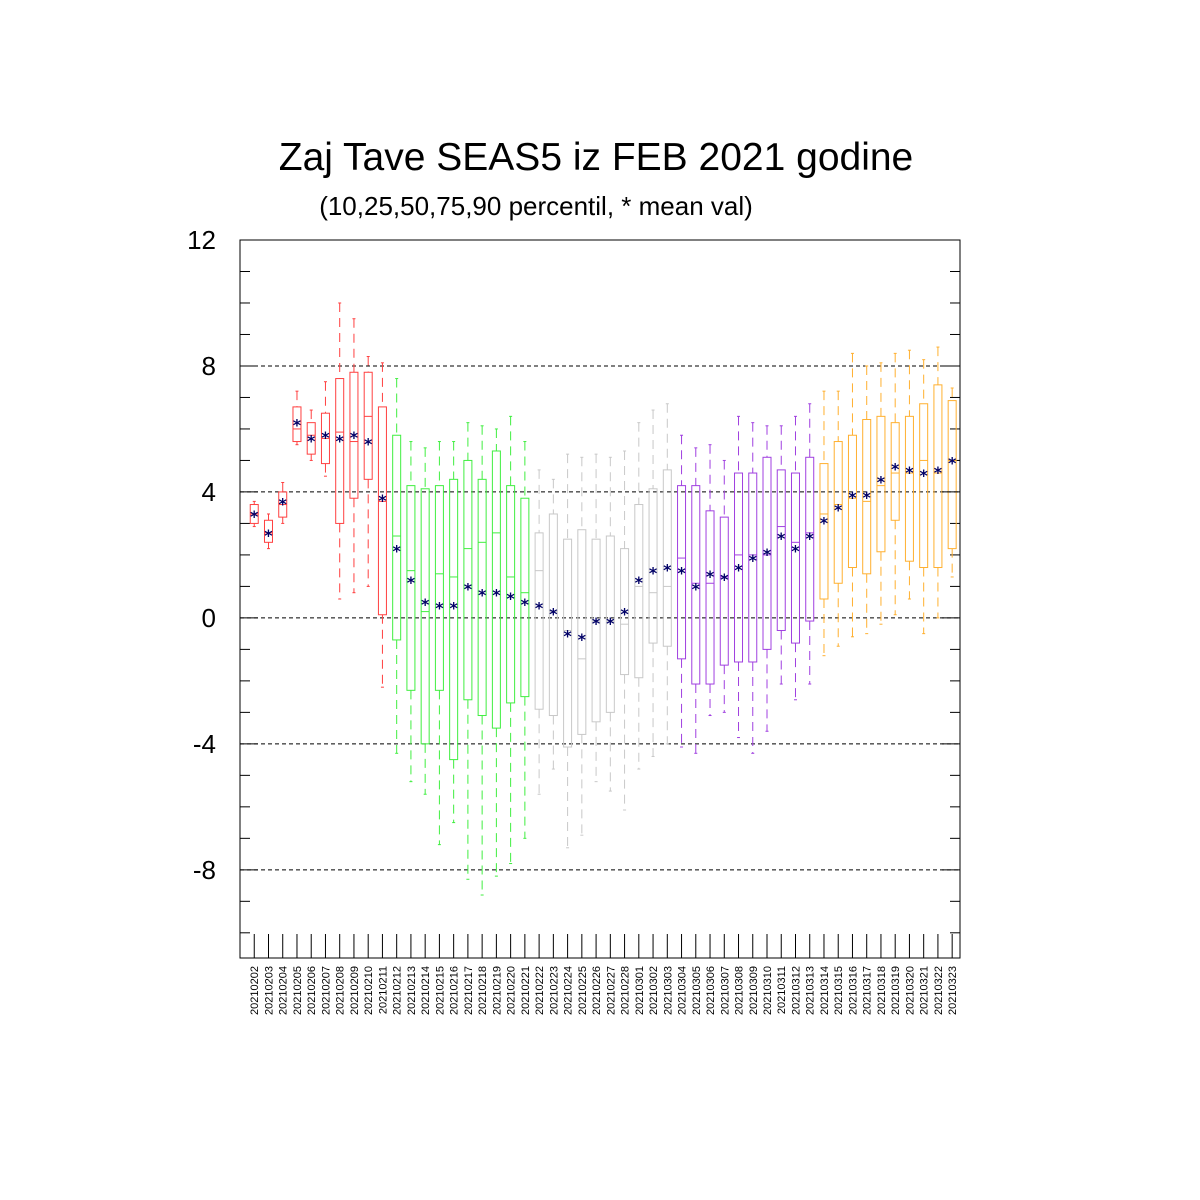 The image size is (1200, 1200). I want to click on x-tick-label: 20210309, so click(754, 990).